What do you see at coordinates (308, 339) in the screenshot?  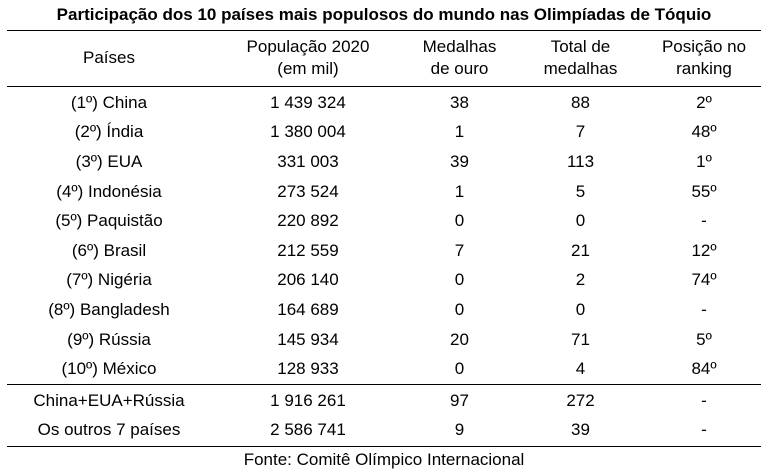 I see `cell-population: 145 934` at bounding box center [308, 339].